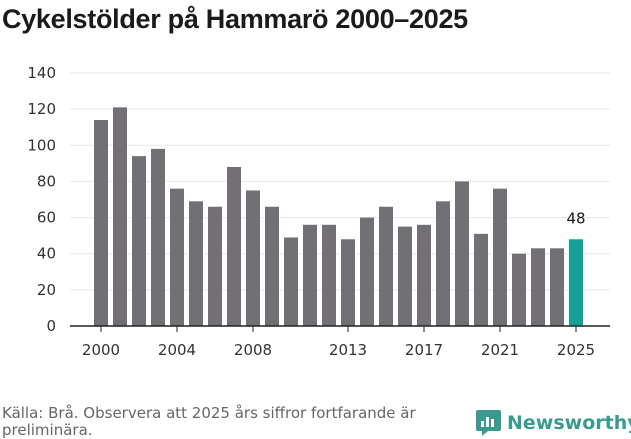  What do you see at coordinates (386, 266) in the screenshot?
I see `bar-2015` at bounding box center [386, 266].